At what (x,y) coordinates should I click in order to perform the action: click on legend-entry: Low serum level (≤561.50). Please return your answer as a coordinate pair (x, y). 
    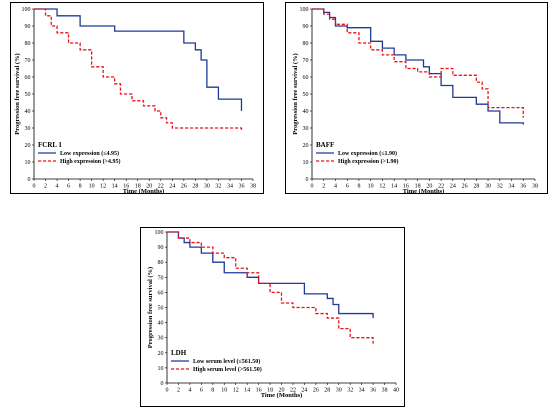
    Looking at the image, I should click on (226, 361).